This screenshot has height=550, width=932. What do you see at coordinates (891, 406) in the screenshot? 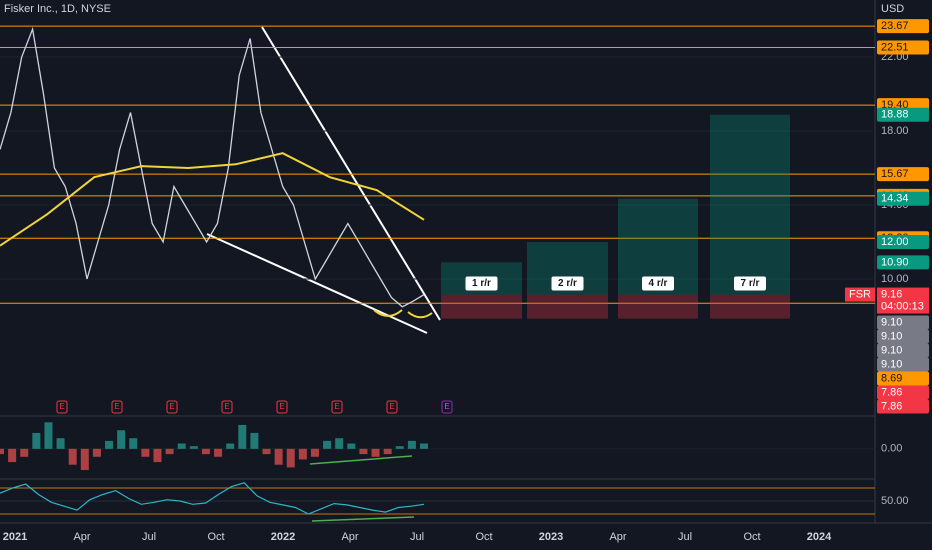
I see `stop-badge: 7.86` at bounding box center [891, 406].